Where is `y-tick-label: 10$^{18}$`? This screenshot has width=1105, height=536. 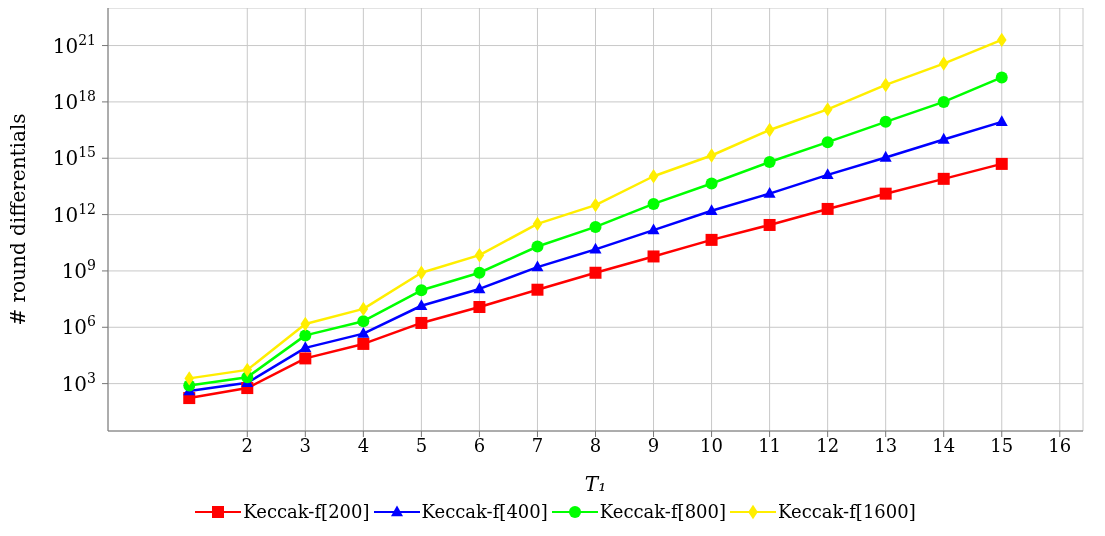 y-tick-label: 10$^{18}$ is located at coordinates (74, 100).